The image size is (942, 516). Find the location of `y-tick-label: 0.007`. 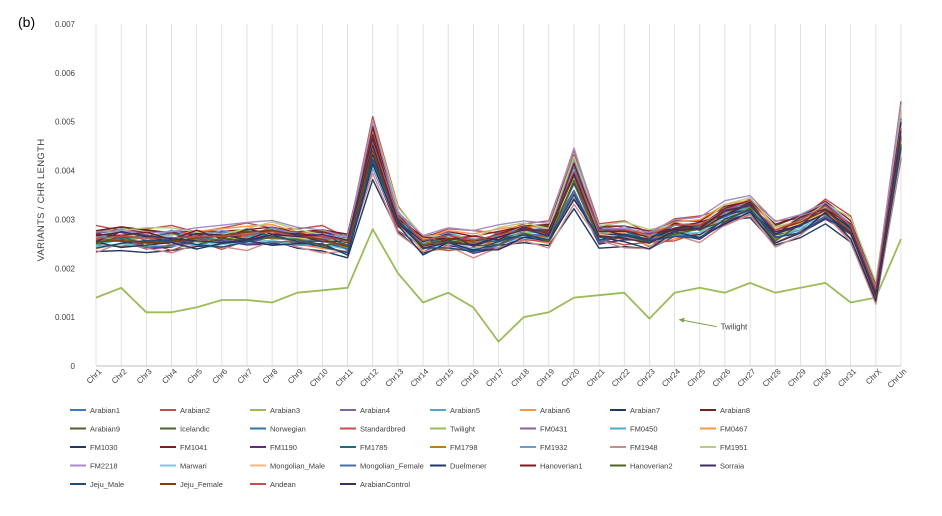

y-tick-label: 0.007 is located at coordinates (65, 24).